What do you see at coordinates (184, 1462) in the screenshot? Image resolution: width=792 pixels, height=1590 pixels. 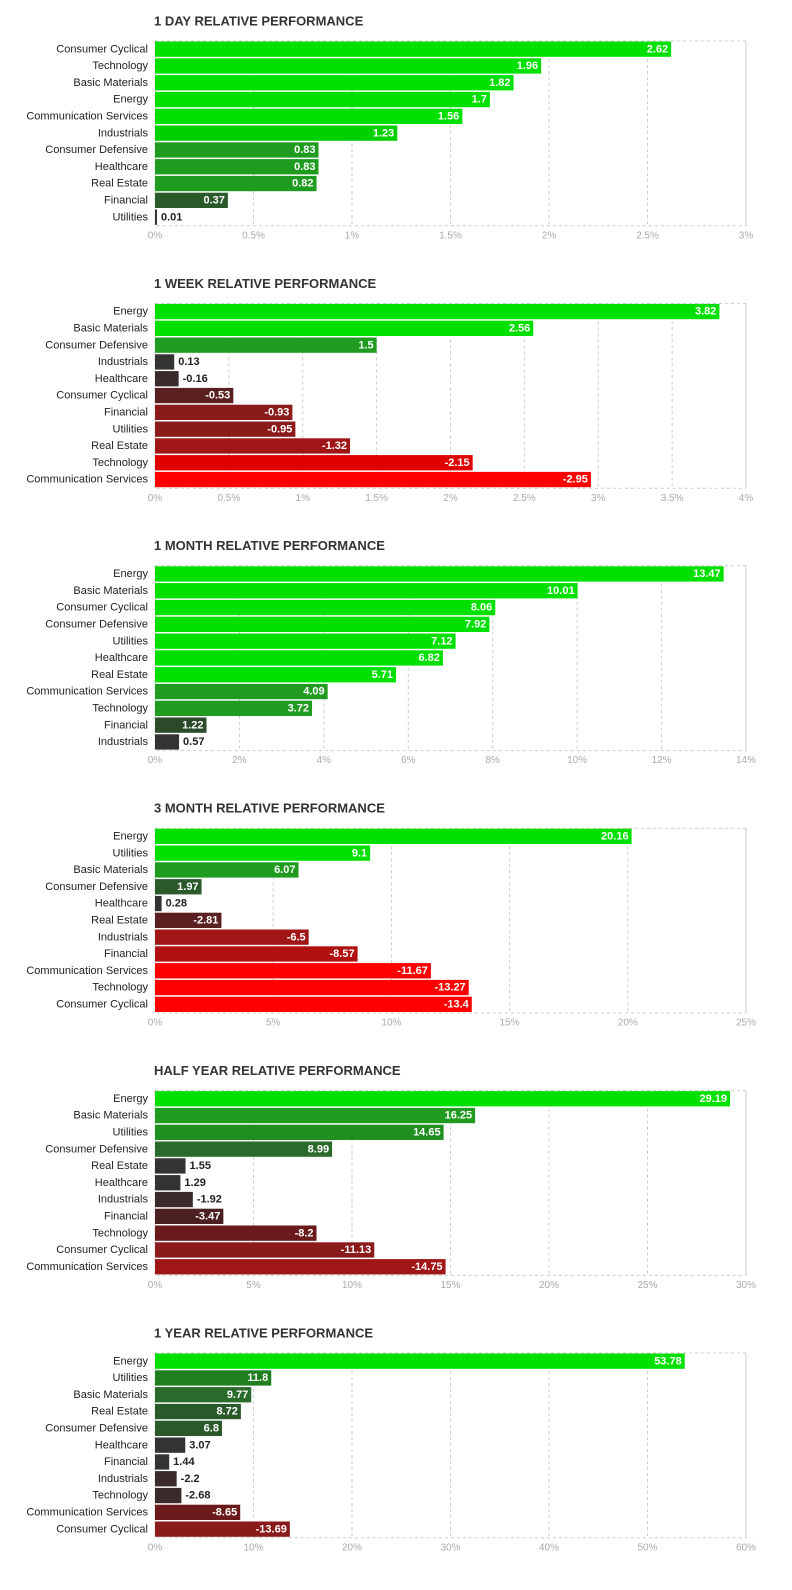 I see `value-label: 1.44` at bounding box center [184, 1462].